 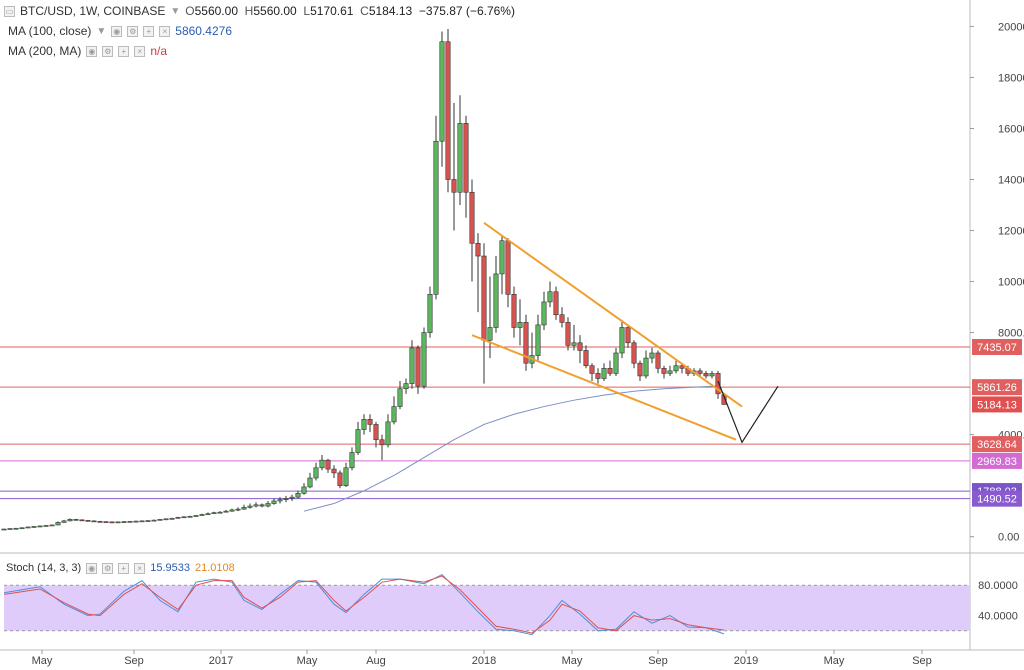 I want to click on ma100-settings-icon: ⚙, so click(x=133, y=31).